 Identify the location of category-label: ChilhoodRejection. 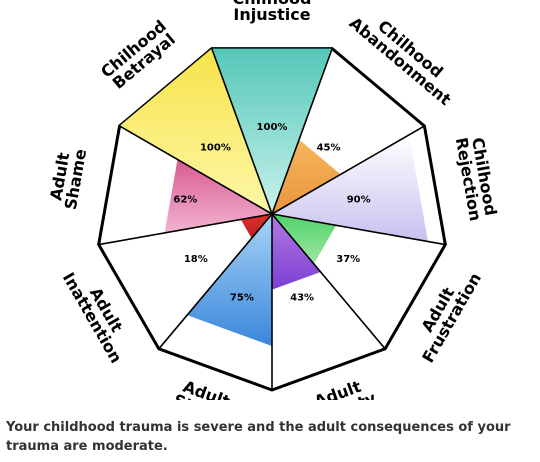
(476, 178).